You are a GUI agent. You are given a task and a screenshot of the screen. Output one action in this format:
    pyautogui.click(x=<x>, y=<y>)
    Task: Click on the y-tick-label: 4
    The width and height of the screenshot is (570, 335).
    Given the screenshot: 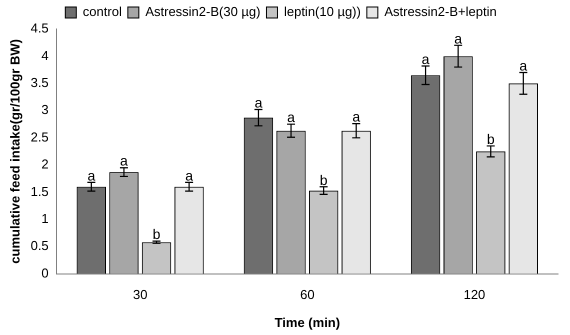 What is the action you would take?
    pyautogui.click(x=45, y=55)
    